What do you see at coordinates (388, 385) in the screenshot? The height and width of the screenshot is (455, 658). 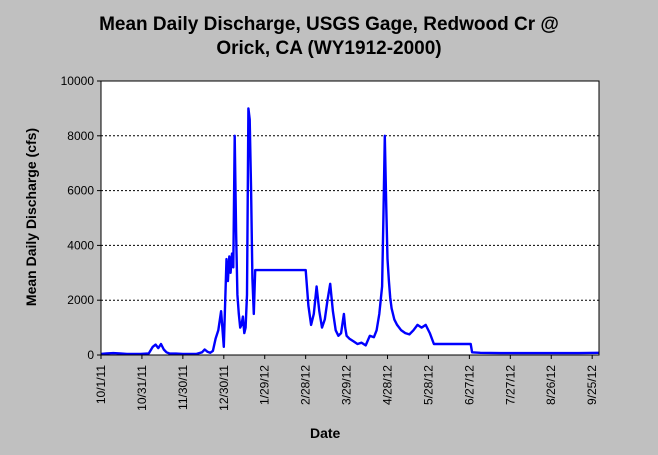 I see `x-tick-label: 4/28/12` at bounding box center [388, 385].